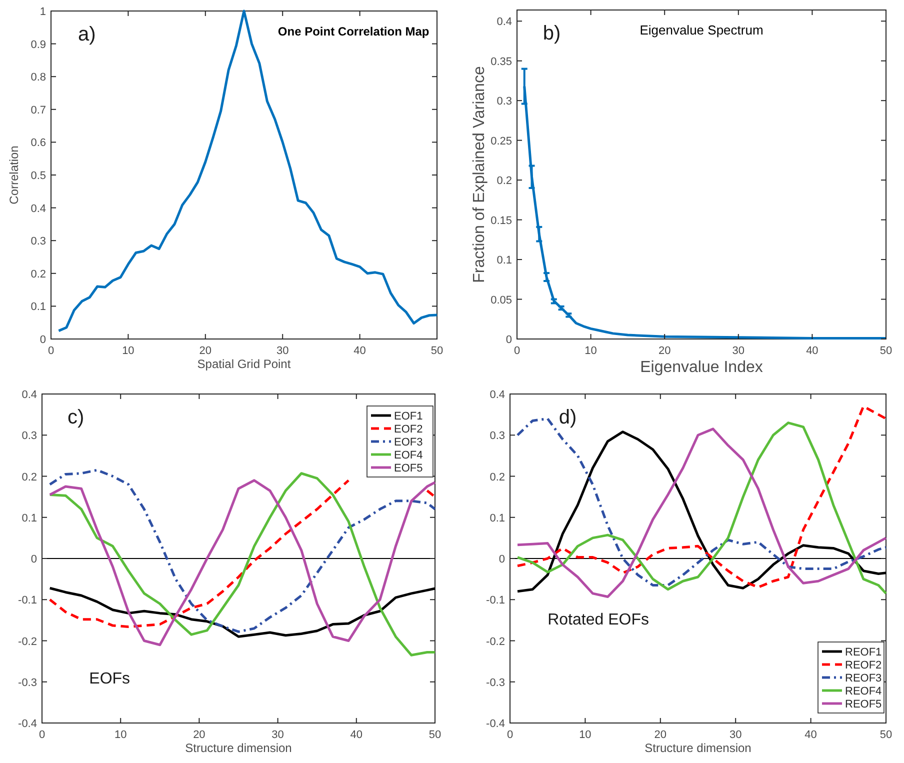 The width and height of the screenshot is (904, 763). What do you see at coordinates (87, 35) in the screenshot?
I see `annotation: a)` at bounding box center [87, 35].